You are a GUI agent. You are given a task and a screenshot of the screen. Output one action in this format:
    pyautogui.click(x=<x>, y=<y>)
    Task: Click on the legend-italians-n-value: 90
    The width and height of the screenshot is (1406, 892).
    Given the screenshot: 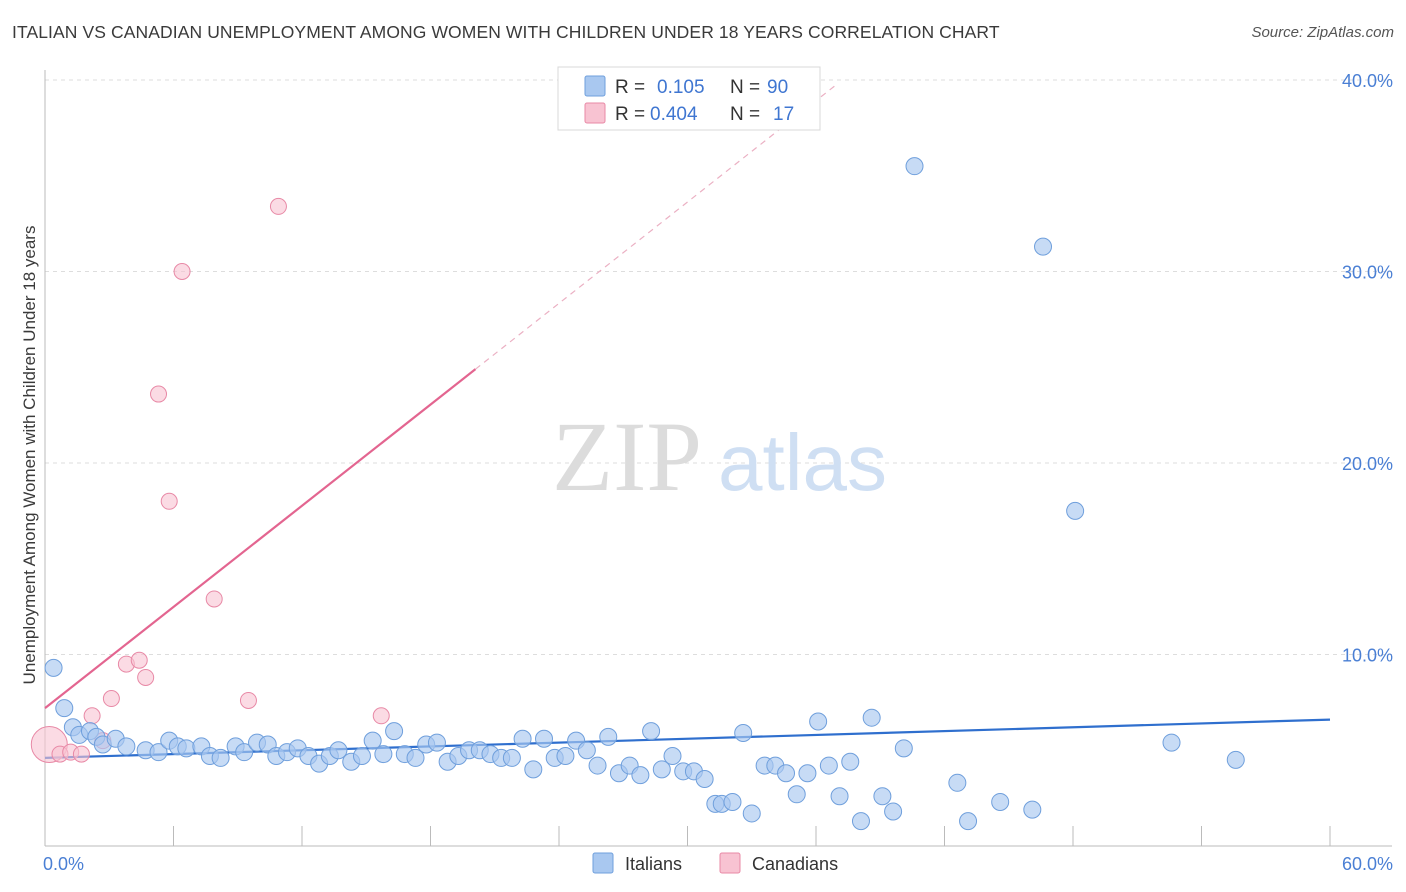 What is the action you would take?
    pyautogui.click(x=777, y=87)
    